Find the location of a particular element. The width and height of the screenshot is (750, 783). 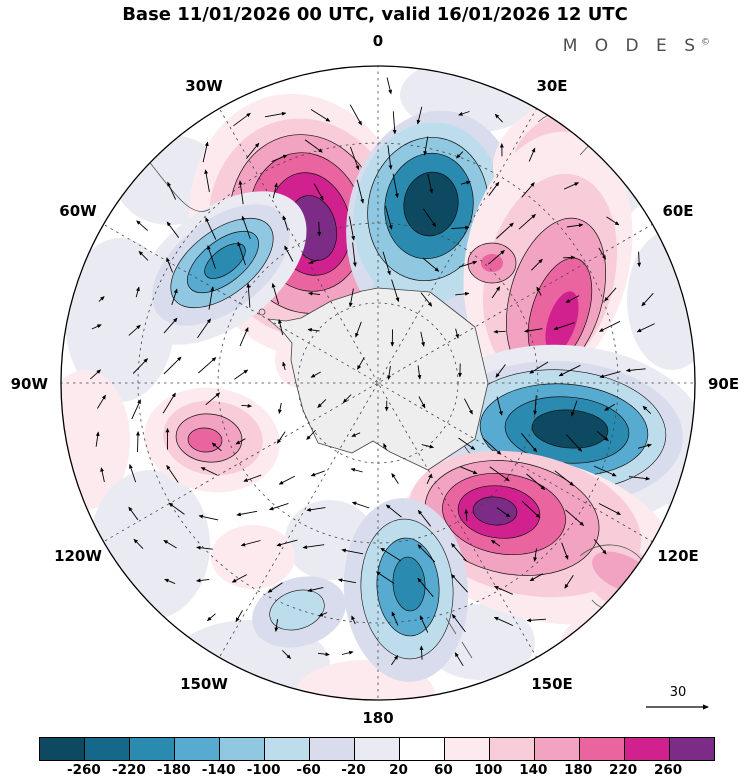

colorbar-tick-label: 60 is located at coordinates (443, 770).